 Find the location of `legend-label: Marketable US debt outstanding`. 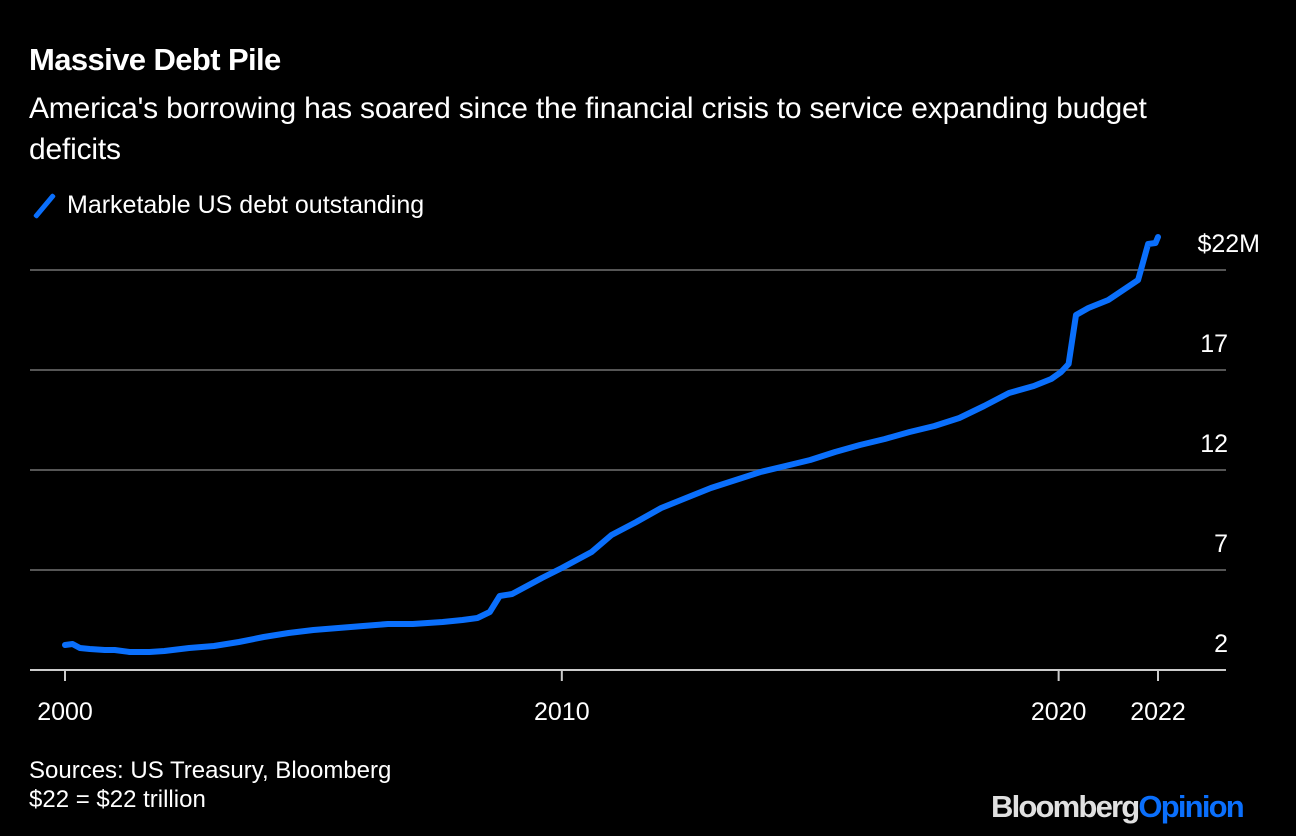

legend-label: Marketable US debt outstanding is located at coordinates (246, 205).